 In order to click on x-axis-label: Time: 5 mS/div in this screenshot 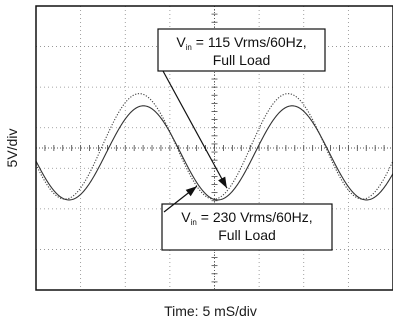, I will do `click(210, 311)`.